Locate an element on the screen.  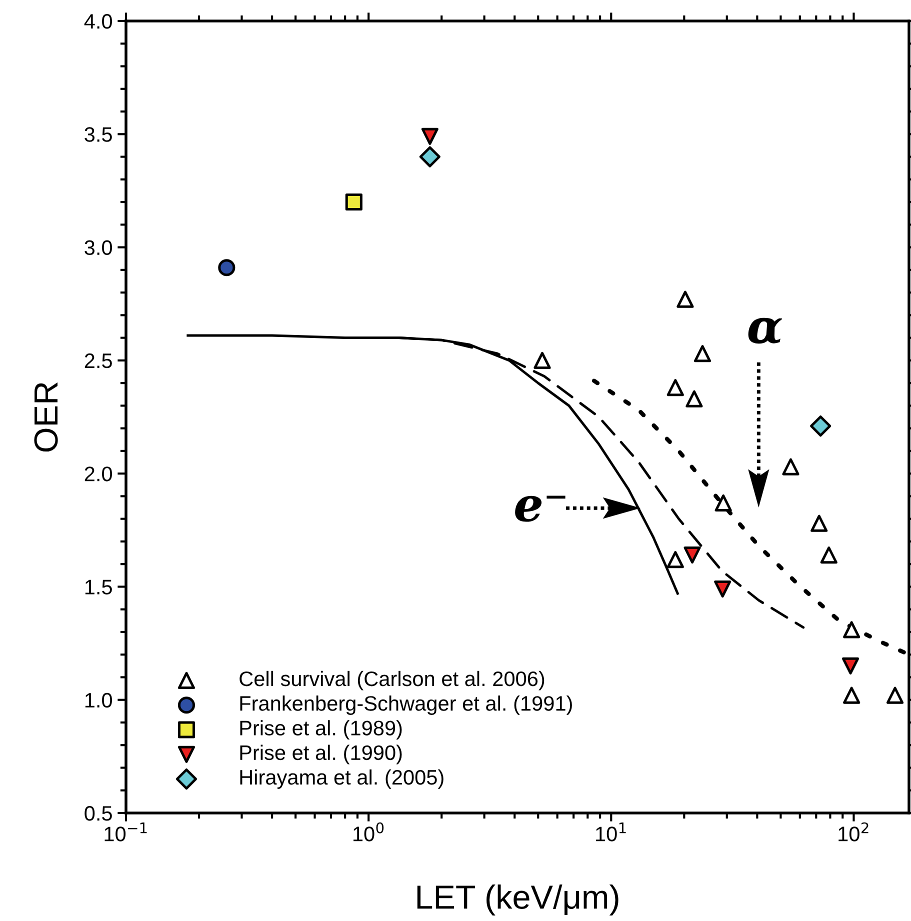
y-tick-label: 1.0 is located at coordinates (98, 700).